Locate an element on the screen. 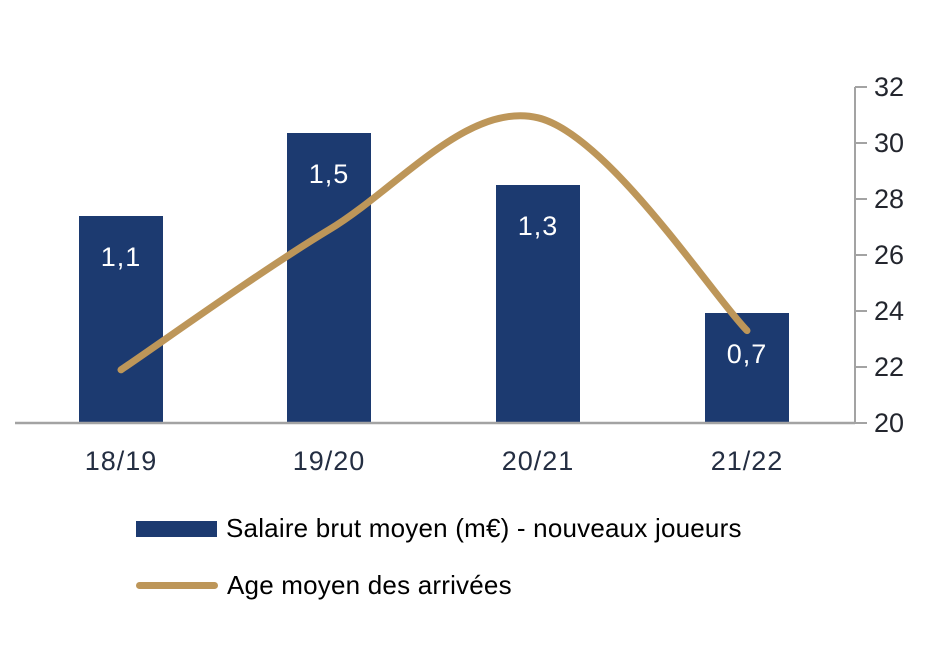 The height and width of the screenshot is (662, 944). x-axis-label: 20/21 is located at coordinates (538, 461).